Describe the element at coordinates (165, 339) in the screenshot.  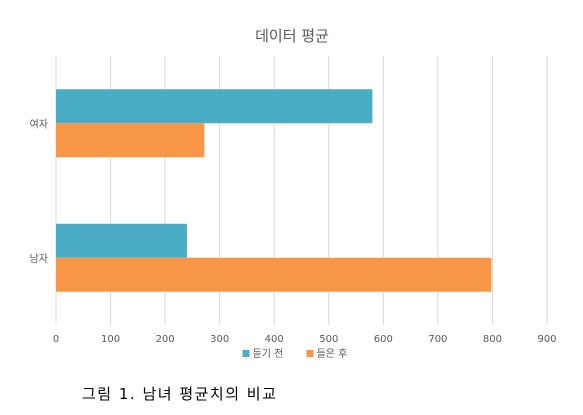
I see `x-tick-label: 200` at that location.